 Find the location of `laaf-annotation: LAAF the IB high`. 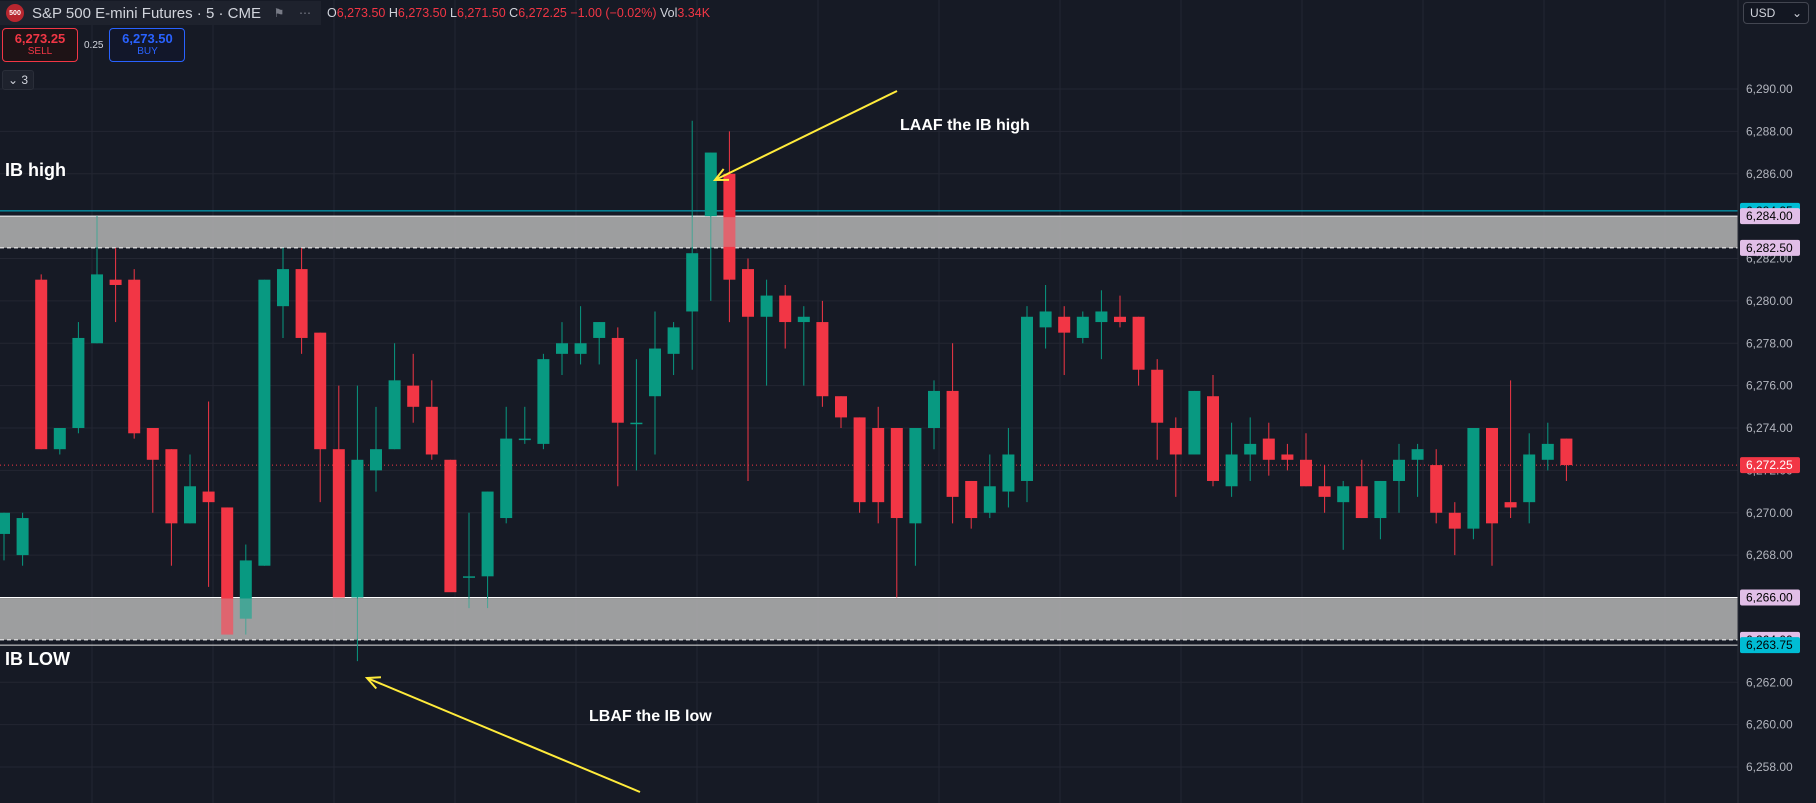

laaf-annotation: LAAF the IB high is located at coordinates (965, 125).